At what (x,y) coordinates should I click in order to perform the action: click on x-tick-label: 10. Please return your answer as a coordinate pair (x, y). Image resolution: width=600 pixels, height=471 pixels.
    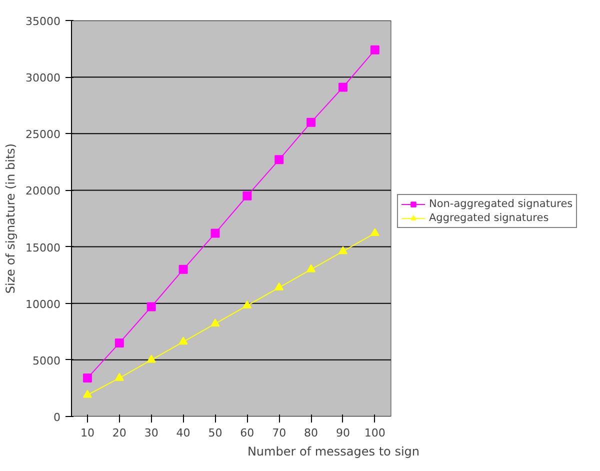
    Looking at the image, I should click on (87, 433).